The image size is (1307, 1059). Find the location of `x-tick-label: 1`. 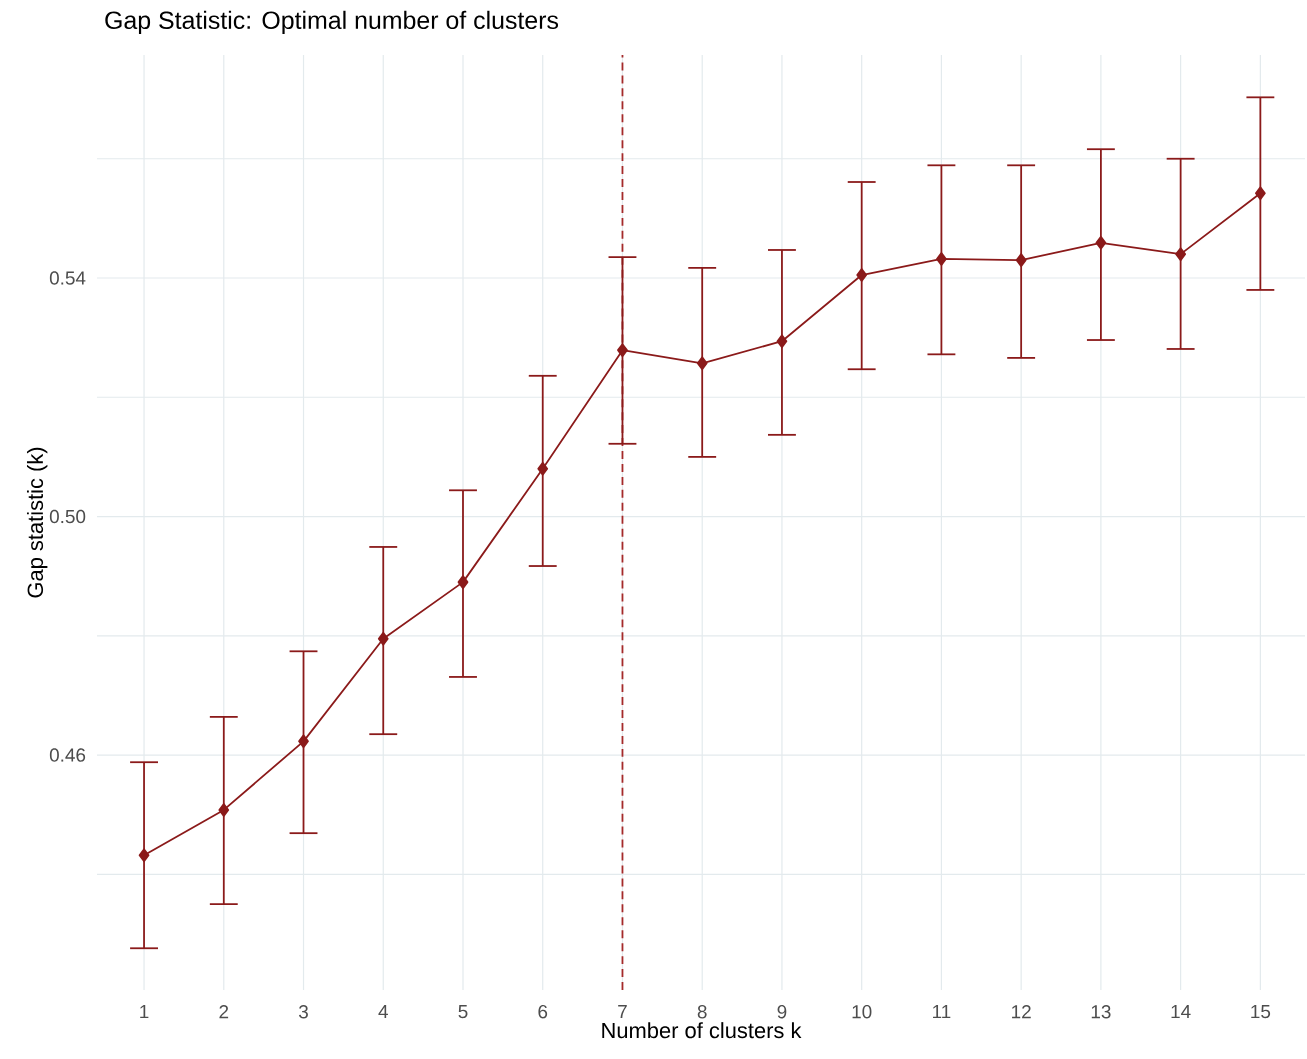

x-tick-label: 1 is located at coordinates (144, 1012).